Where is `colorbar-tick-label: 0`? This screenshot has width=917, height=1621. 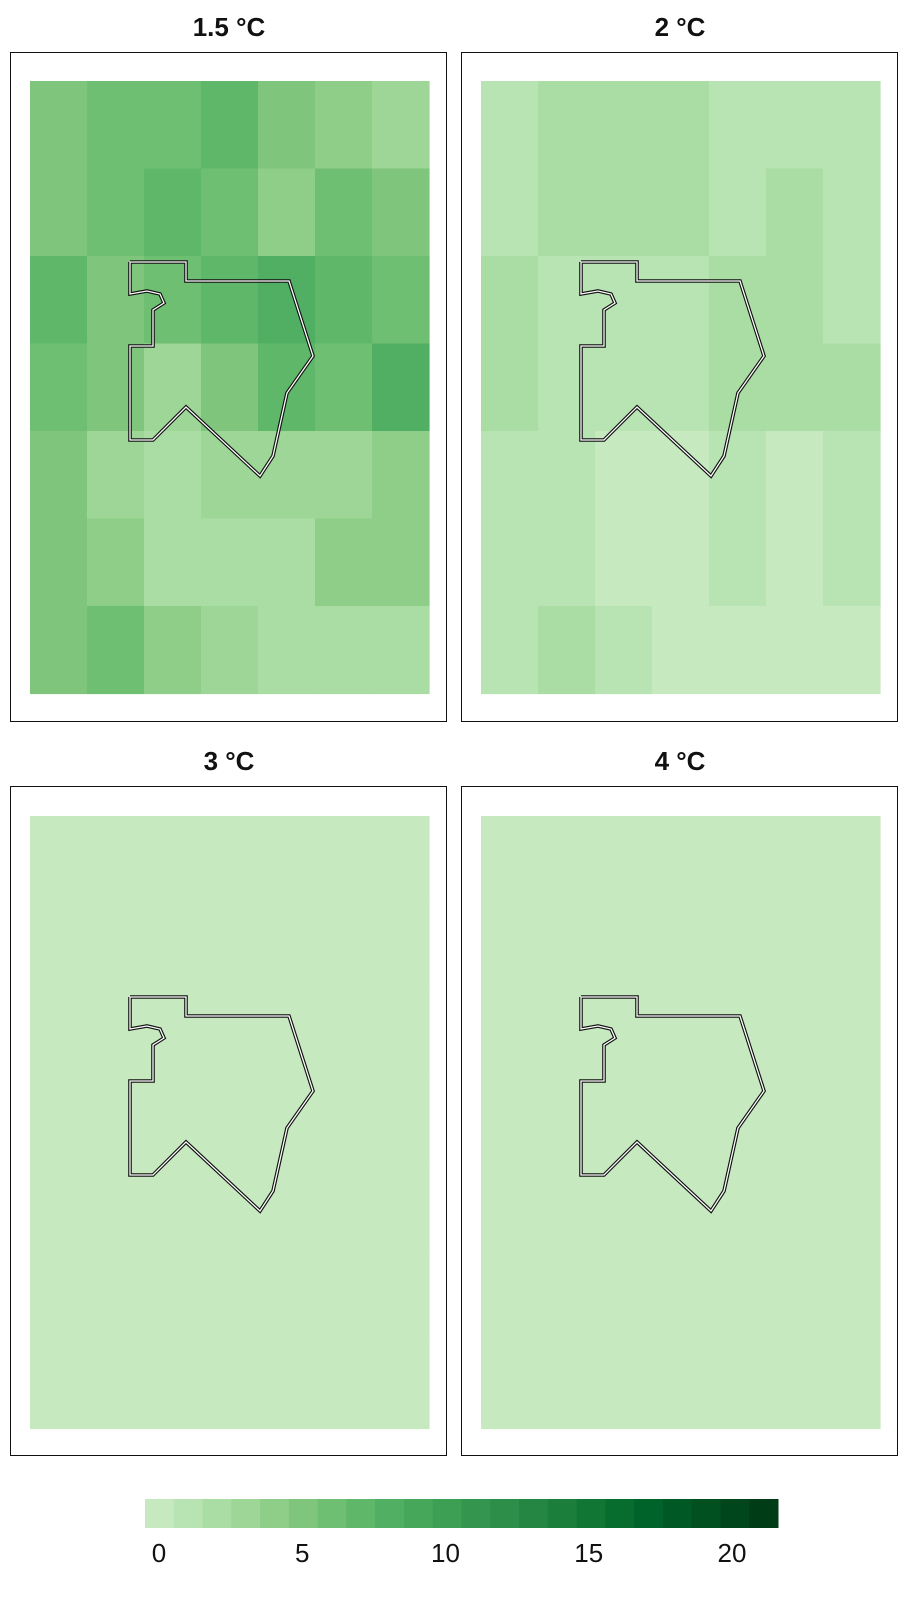
colorbar-tick-label: 0 is located at coordinates (159, 1553).